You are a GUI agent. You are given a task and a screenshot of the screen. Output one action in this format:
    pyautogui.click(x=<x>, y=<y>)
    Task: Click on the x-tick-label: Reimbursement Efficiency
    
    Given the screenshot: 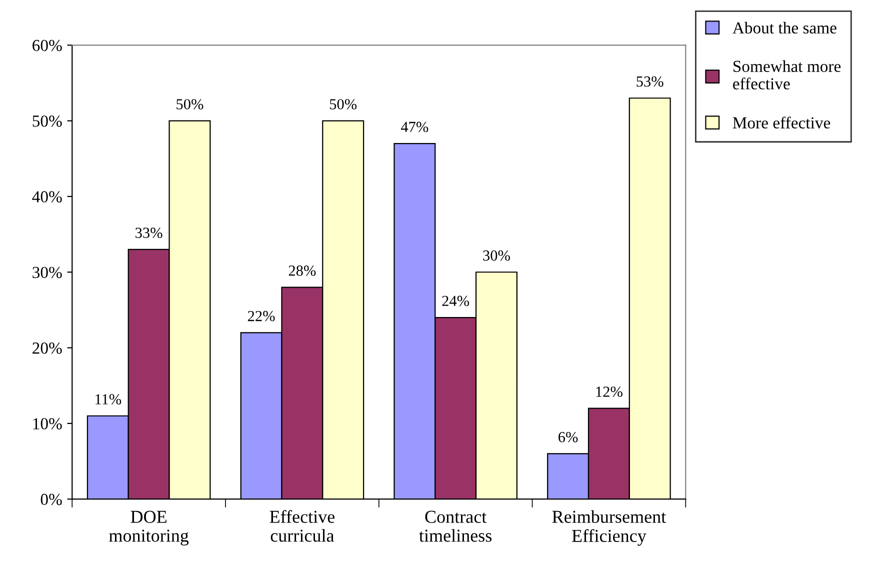 What is the action you would take?
    pyautogui.click(x=609, y=528)
    